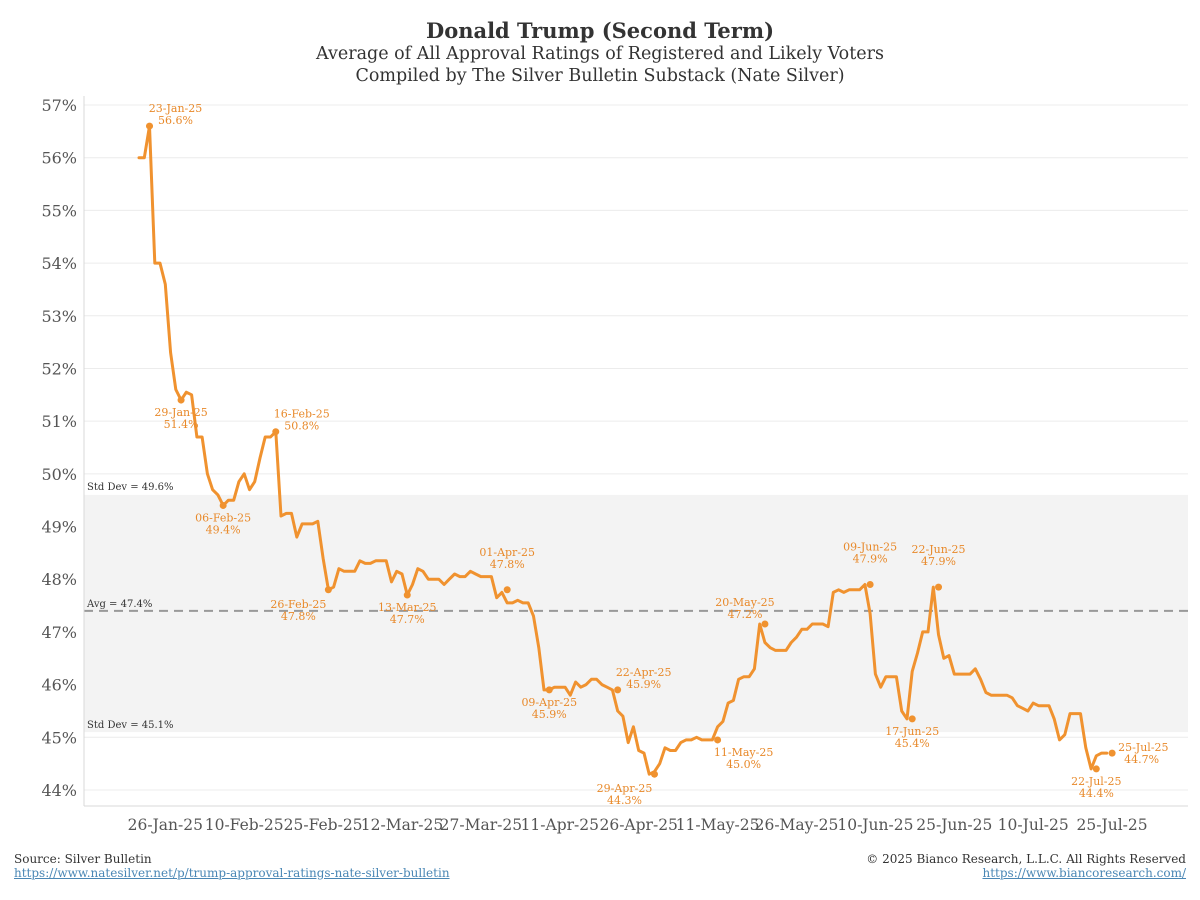  Describe the element at coordinates (59, 632) in the screenshot. I see `y-tick-label: 47%` at that location.